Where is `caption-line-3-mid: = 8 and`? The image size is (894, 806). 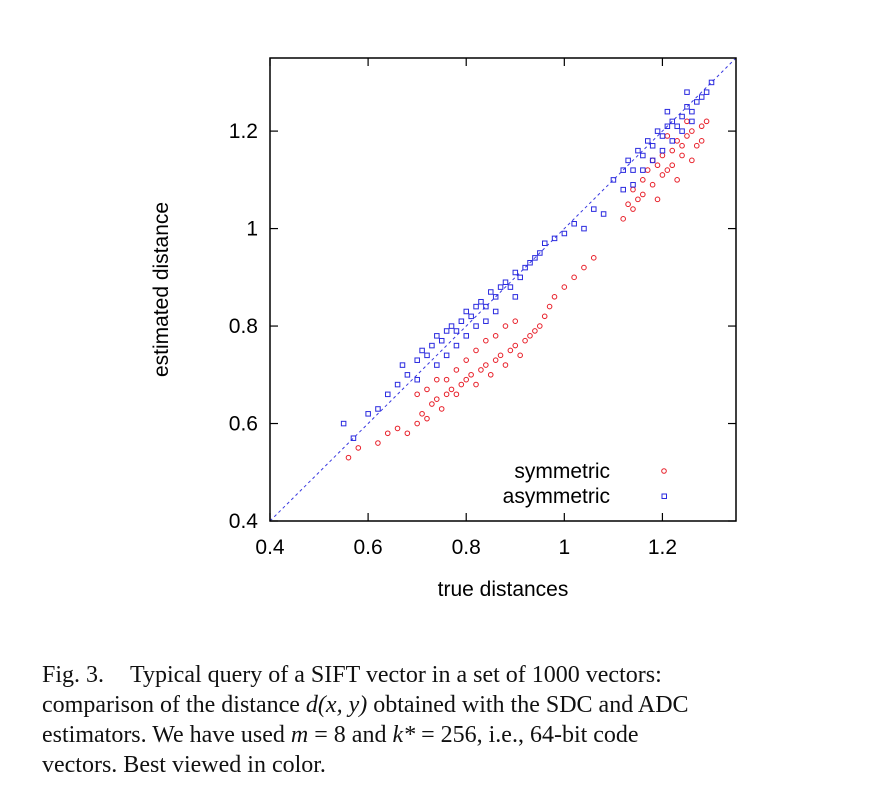
caption-line-3-mid: = 8 and is located at coordinates (350, 735).